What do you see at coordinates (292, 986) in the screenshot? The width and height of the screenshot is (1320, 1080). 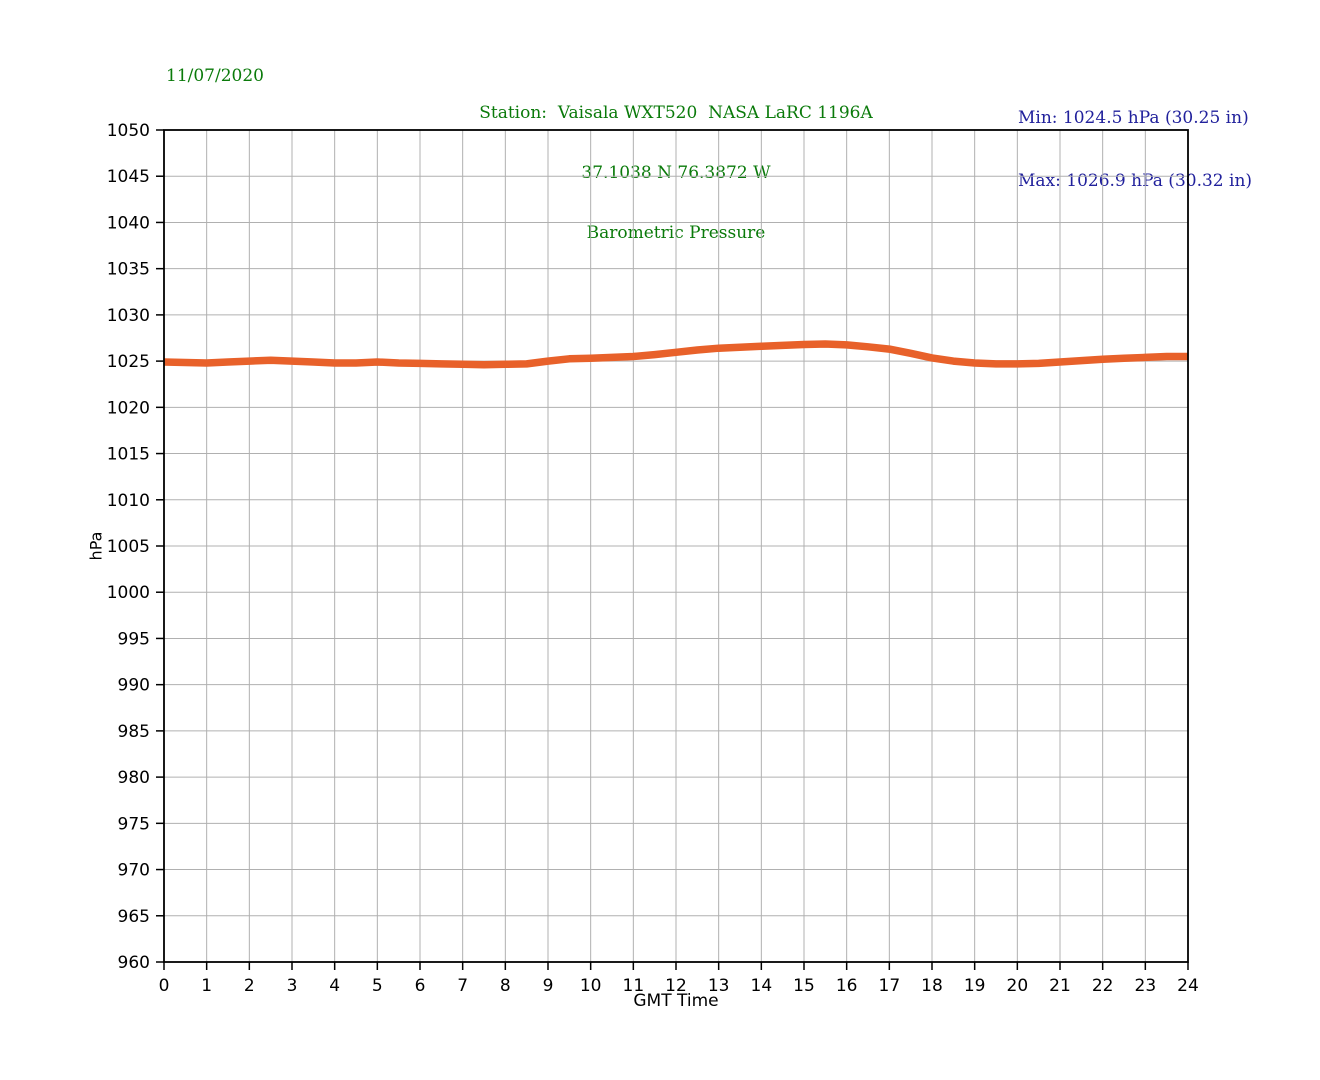 I see `x-tick-label: 3` at bounding box center [292, 986].